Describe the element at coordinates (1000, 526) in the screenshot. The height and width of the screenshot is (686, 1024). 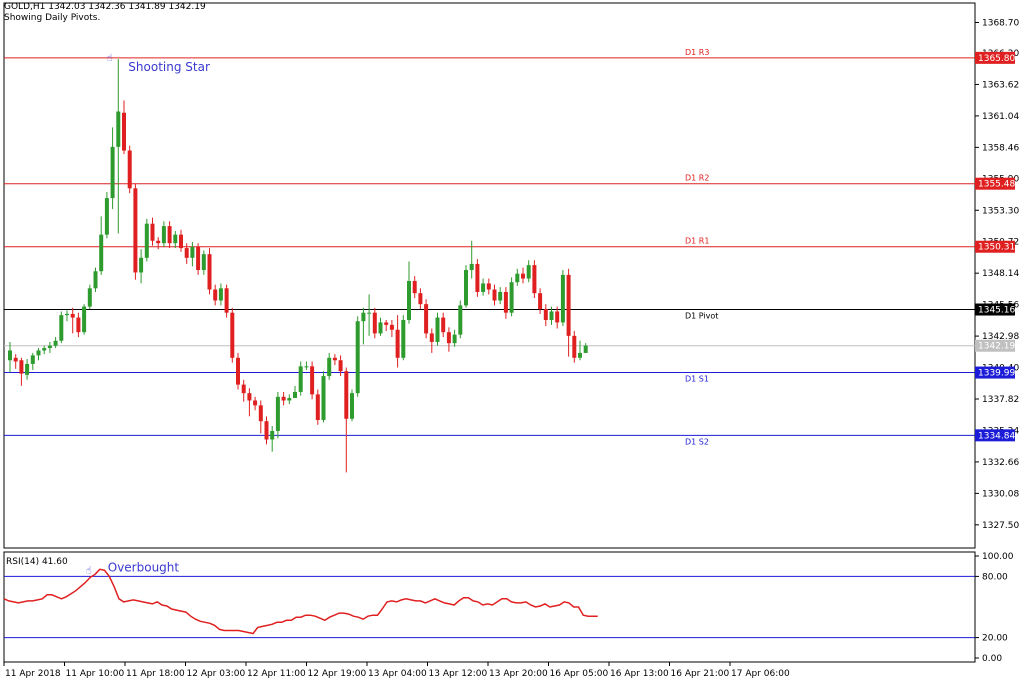
I see `price-axis-tick-label: 1327.50` at that location.